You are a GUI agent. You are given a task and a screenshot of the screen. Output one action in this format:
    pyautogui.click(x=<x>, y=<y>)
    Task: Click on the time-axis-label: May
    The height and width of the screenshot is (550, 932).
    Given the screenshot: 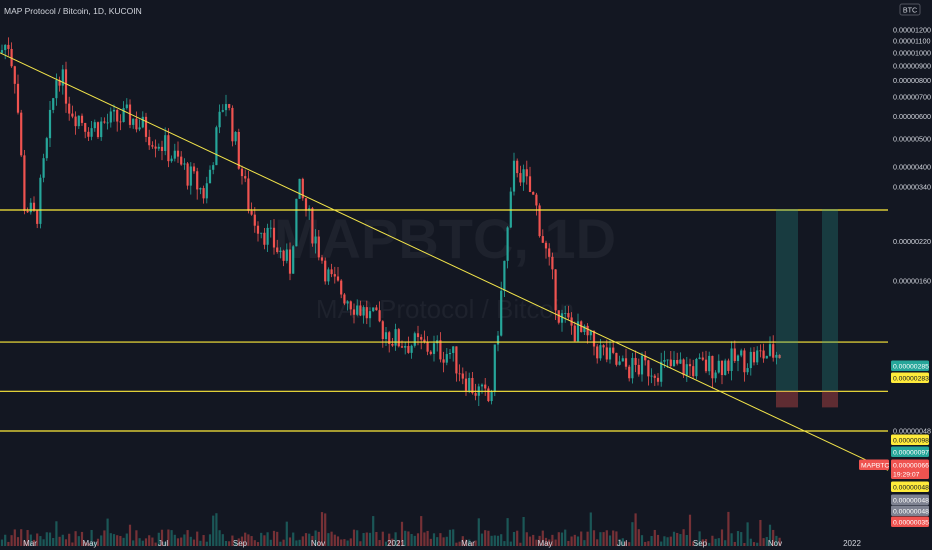 What is the action you would take?
    pyautogui.click(x=89, y=543)
    